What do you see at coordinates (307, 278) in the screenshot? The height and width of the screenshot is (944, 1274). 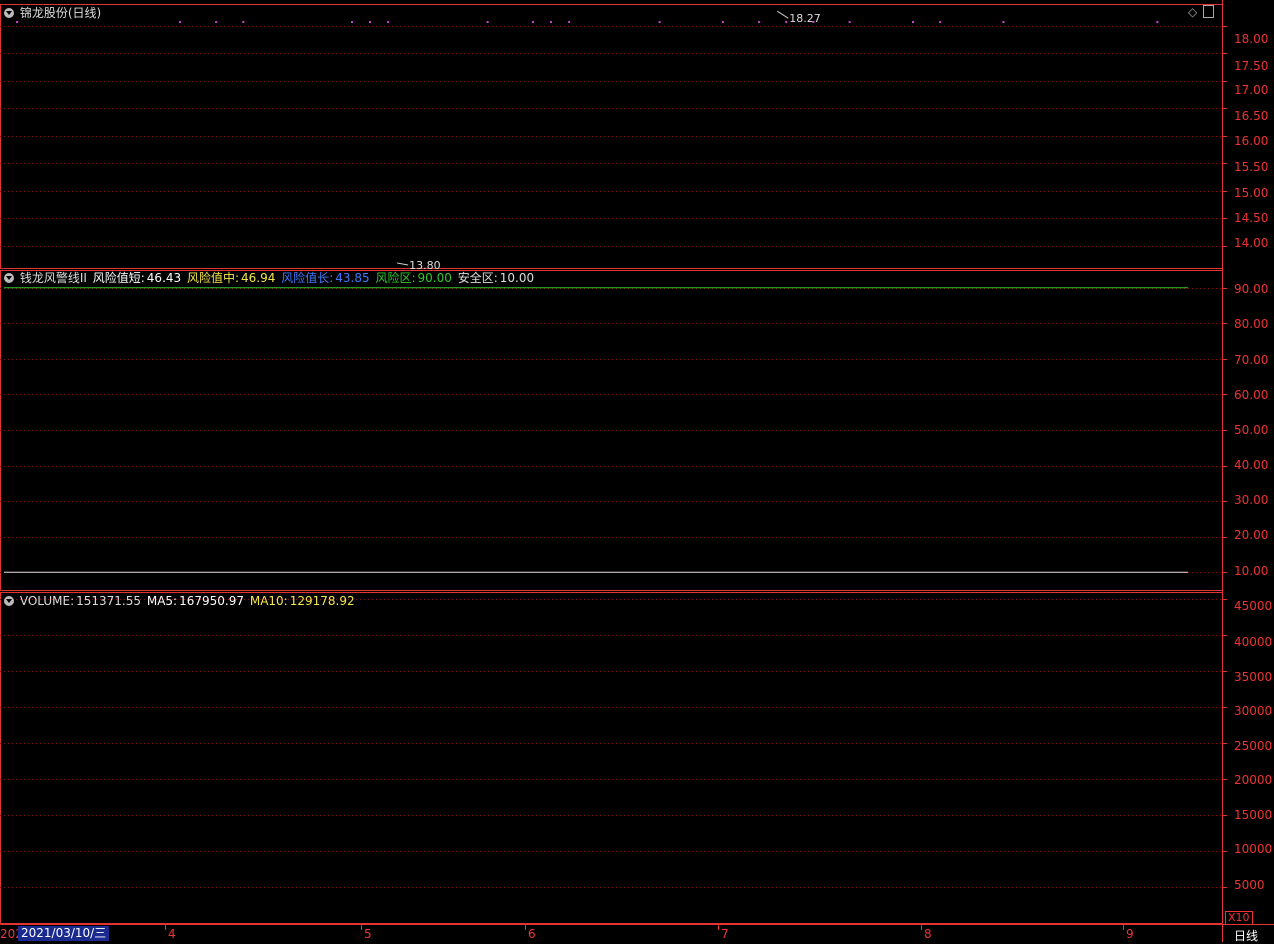 I see `risk-long-label: 风险值长:` at bounding box center [307, 278].